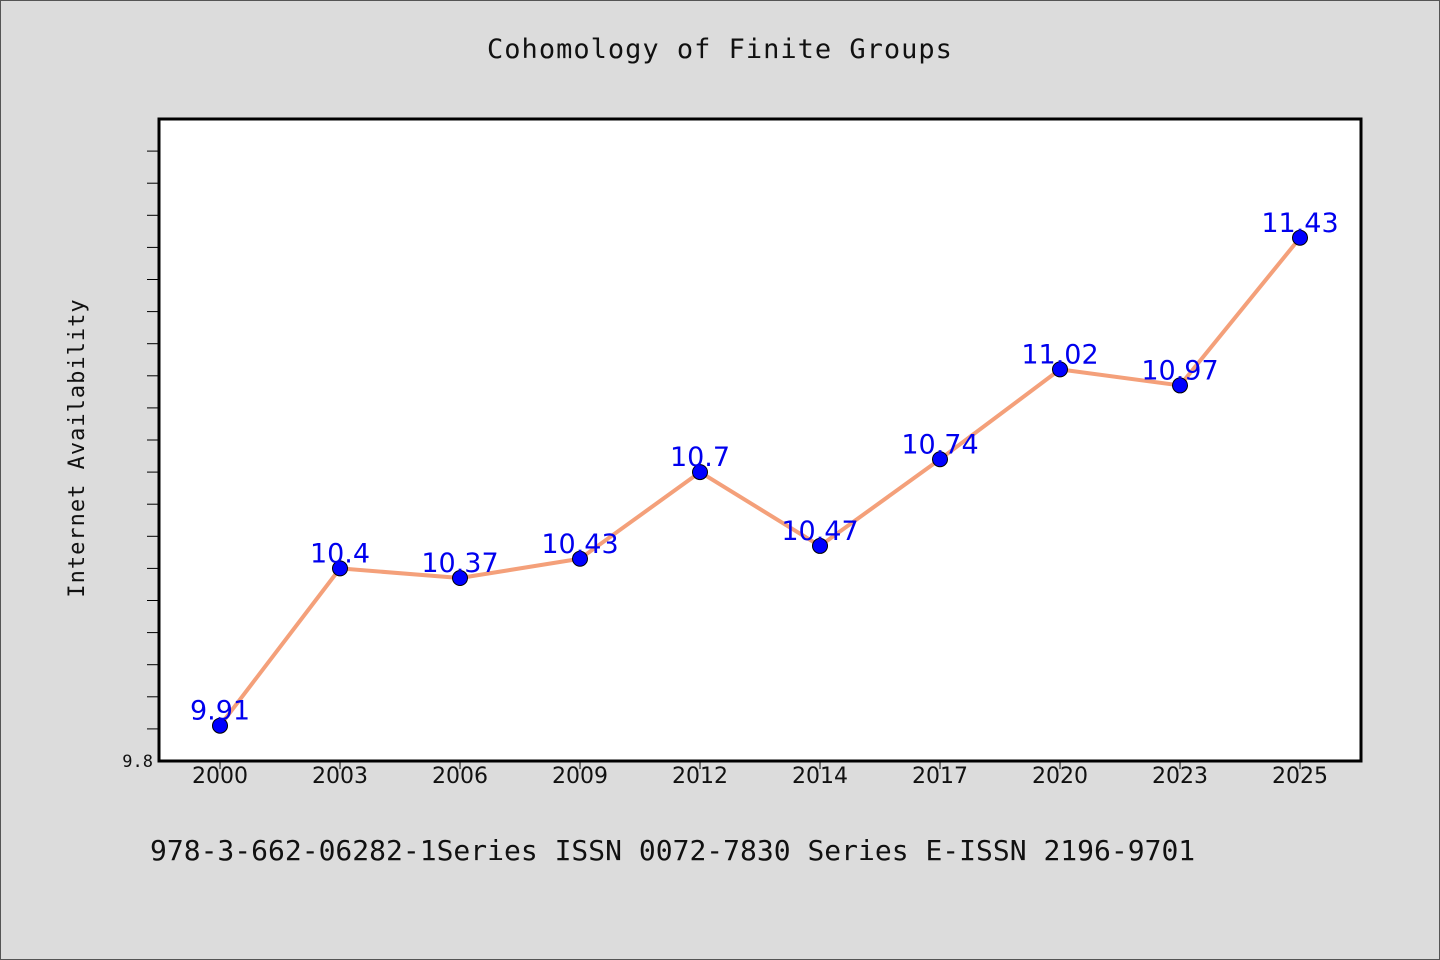 The width and height of the screenshot is (1440, 960). I want to click on x-tick-label: 2009, so click(580, 776).